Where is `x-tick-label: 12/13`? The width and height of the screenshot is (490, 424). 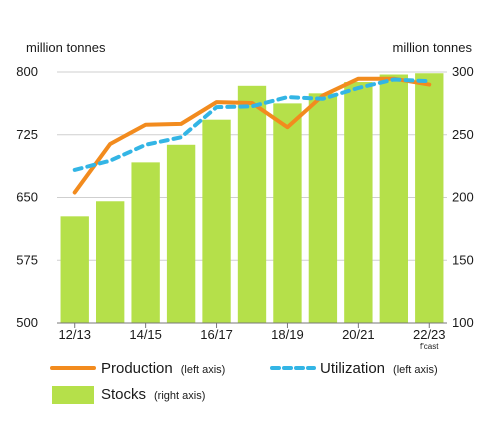
x-tick-label: 12/13 is located at coordinates (74, 334).